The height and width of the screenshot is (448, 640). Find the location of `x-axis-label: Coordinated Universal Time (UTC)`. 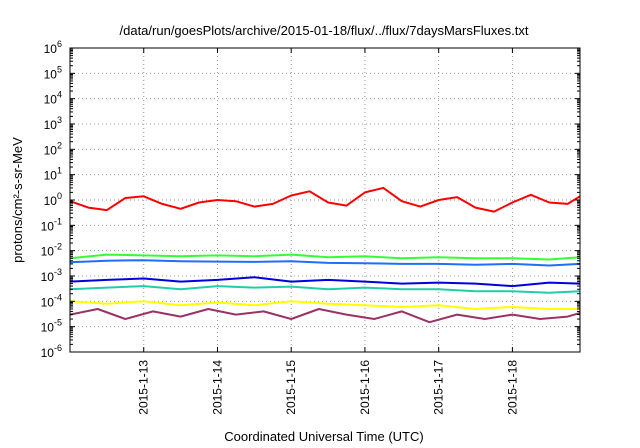

x-axis-label: Coordinated Universal Time (UTC) is located at coordinates (323, 436).